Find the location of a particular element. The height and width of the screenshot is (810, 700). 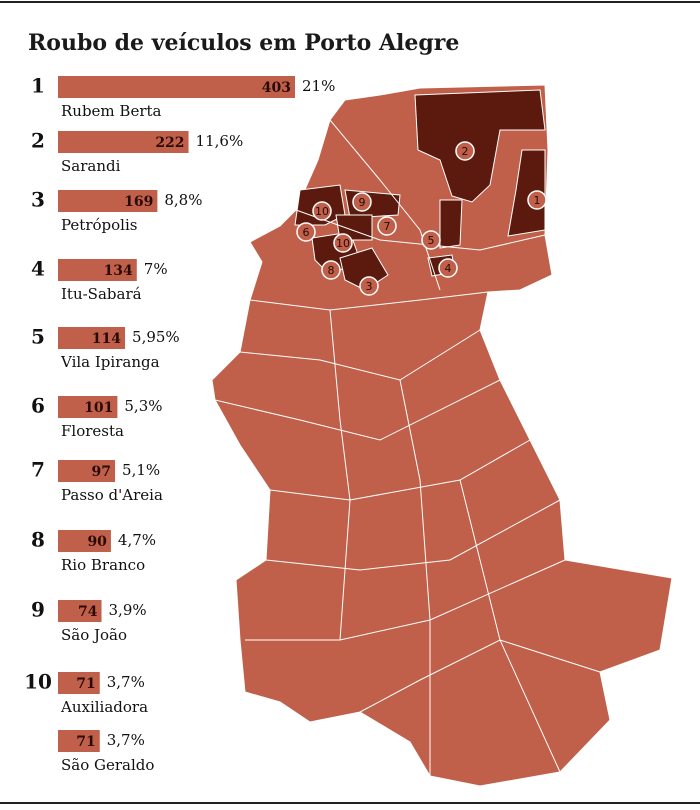

category-label: Petrópolis is located at coordinates (99, 225).